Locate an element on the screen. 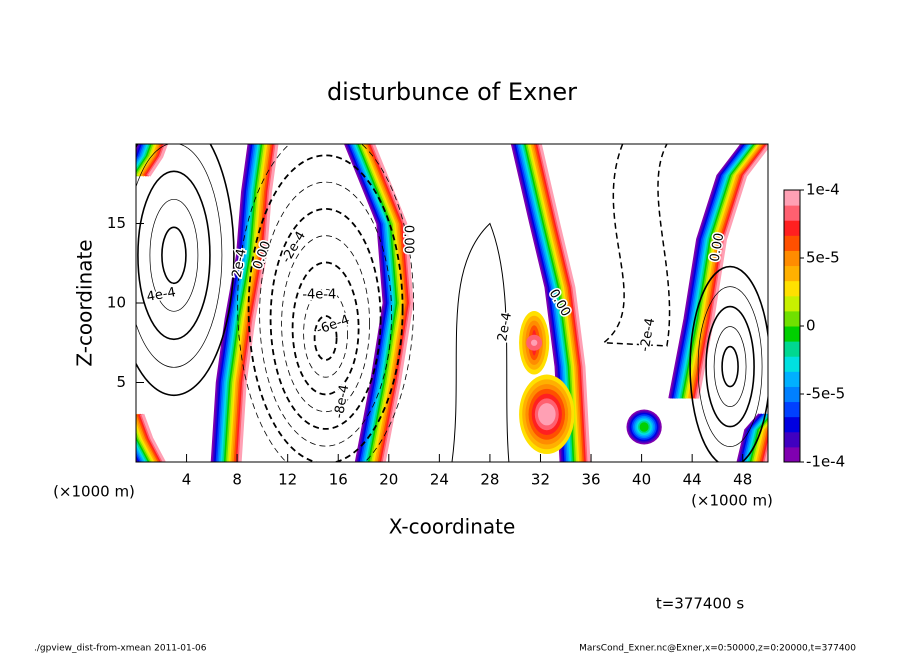 This screenshot has width=904, height=654. colorbar-tick-label: -1e-4 is located at coordinates (825, 462).